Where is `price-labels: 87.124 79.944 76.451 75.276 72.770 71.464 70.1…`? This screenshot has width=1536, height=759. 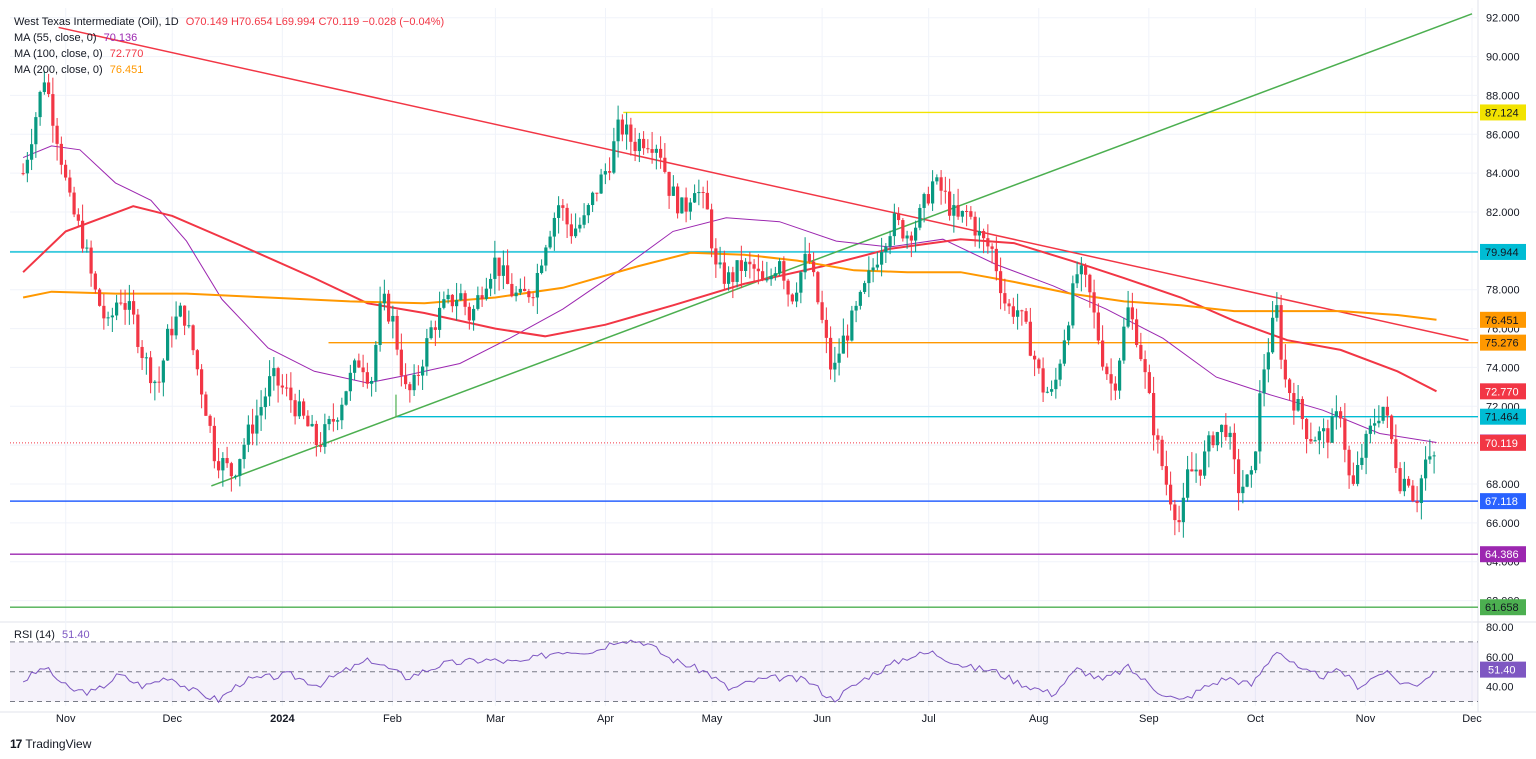
price-labels: 87.124 79.944 76.451 75.276 72.770 71.464 70.1… is located at coordinates (1503, 391).